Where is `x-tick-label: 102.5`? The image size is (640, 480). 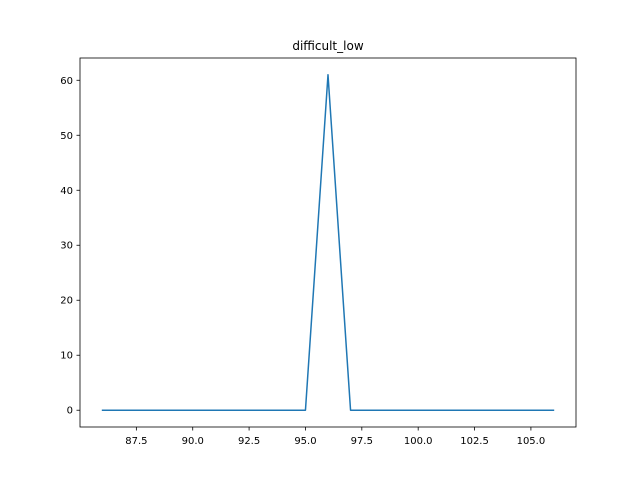
x-tick-label: 102.5 is located at coordinates (474, 441).